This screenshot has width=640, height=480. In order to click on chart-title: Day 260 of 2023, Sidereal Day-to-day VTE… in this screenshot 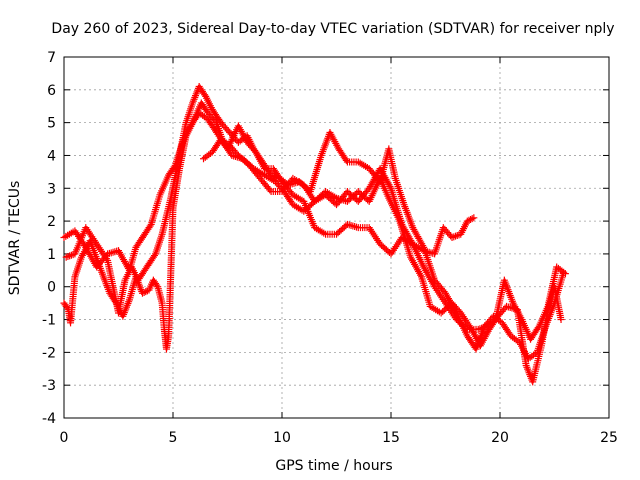, I will do `click(332, 29)`.